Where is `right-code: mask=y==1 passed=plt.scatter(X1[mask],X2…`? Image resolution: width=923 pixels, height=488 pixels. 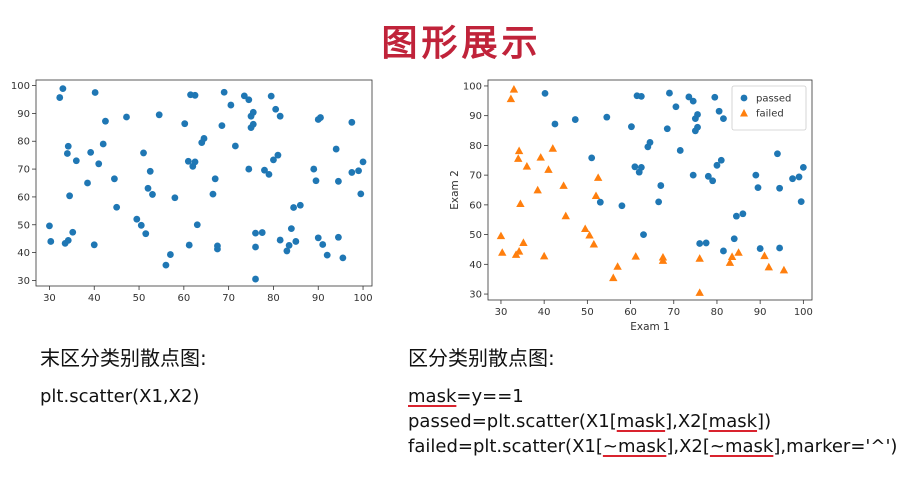 right-code: mask=y==1 passed=plt.scatter(X1[mask],X2… is located at coordinates (652, 421).